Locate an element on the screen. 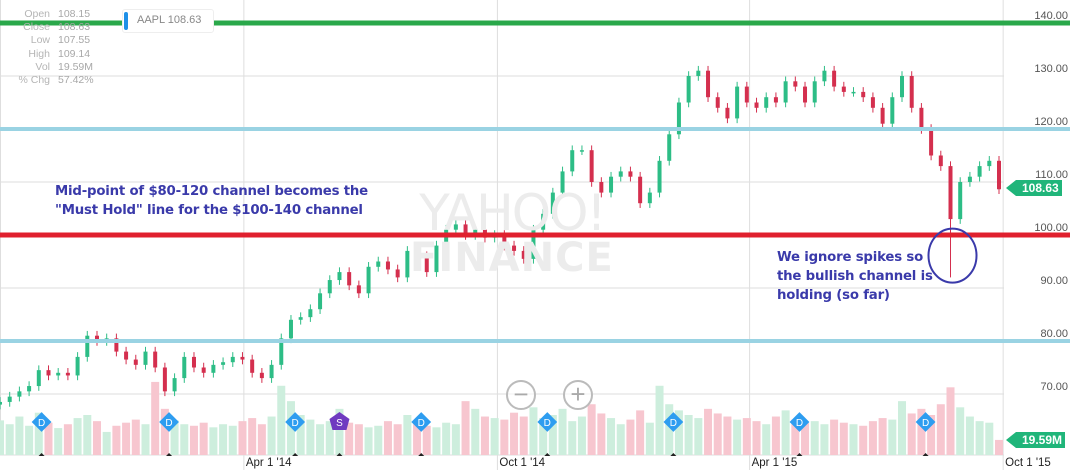 The width and height of the screenshot is (1070, 470). symbol-legend: AAPL 108.63 is located at coordinates (168, 21).